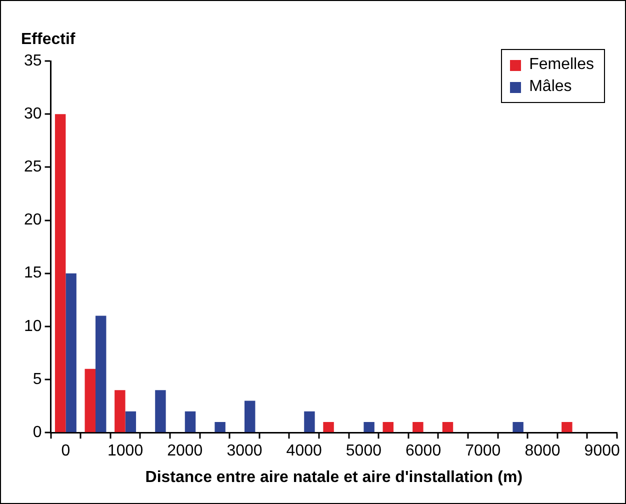  What do you see at coordinates (602, 451) in the screenshot?
I see `x-tick-label: 9000` at bounding box center [602, 451].